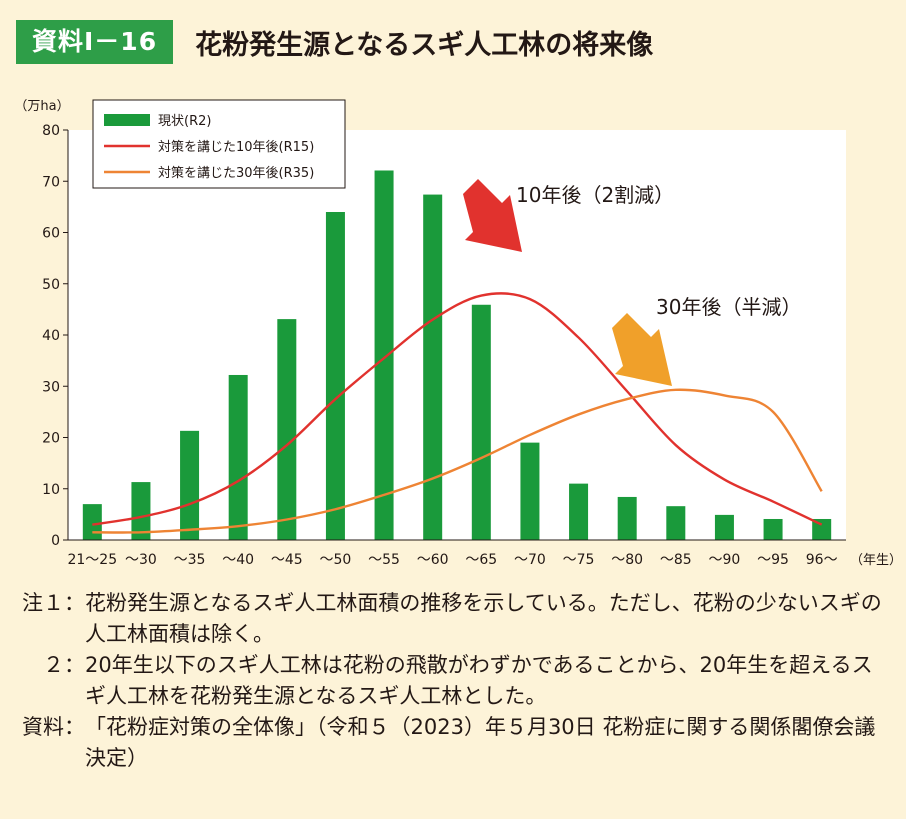 The image size is (906, 819). I want to click on annotation-arrow-30yr, so click(642, 349).